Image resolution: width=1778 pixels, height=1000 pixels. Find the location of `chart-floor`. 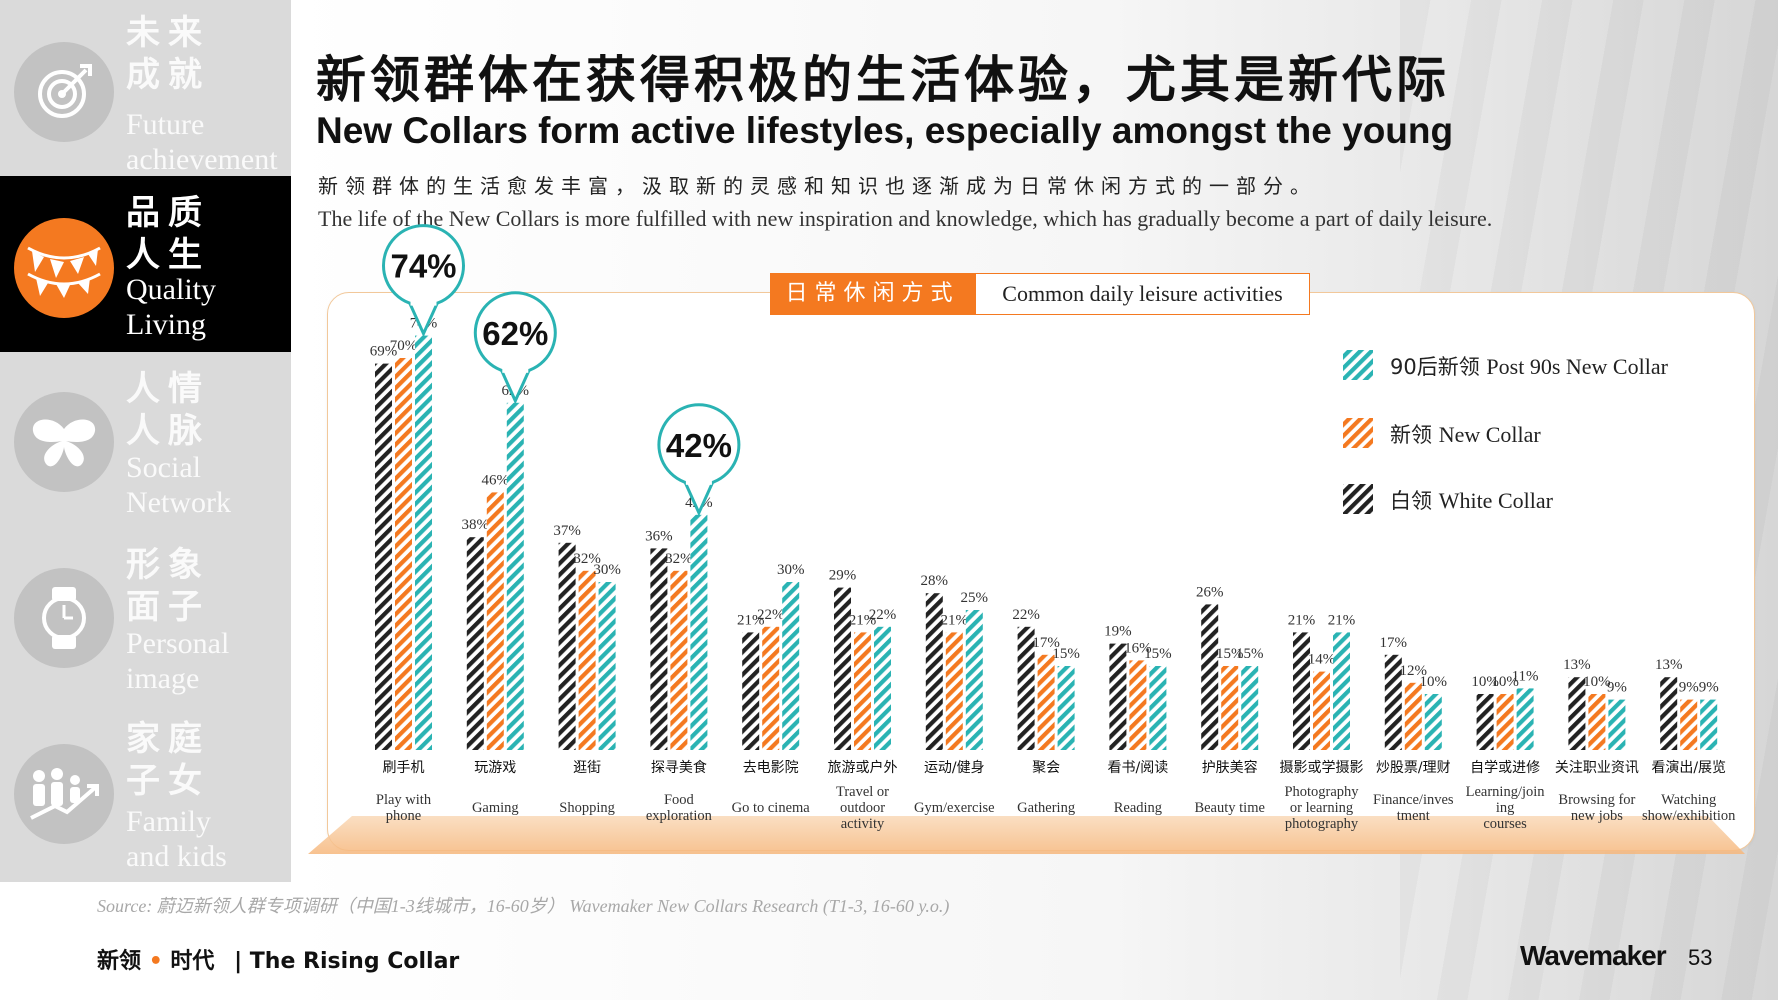

chart-floor is located at coordinates (1026, 835).